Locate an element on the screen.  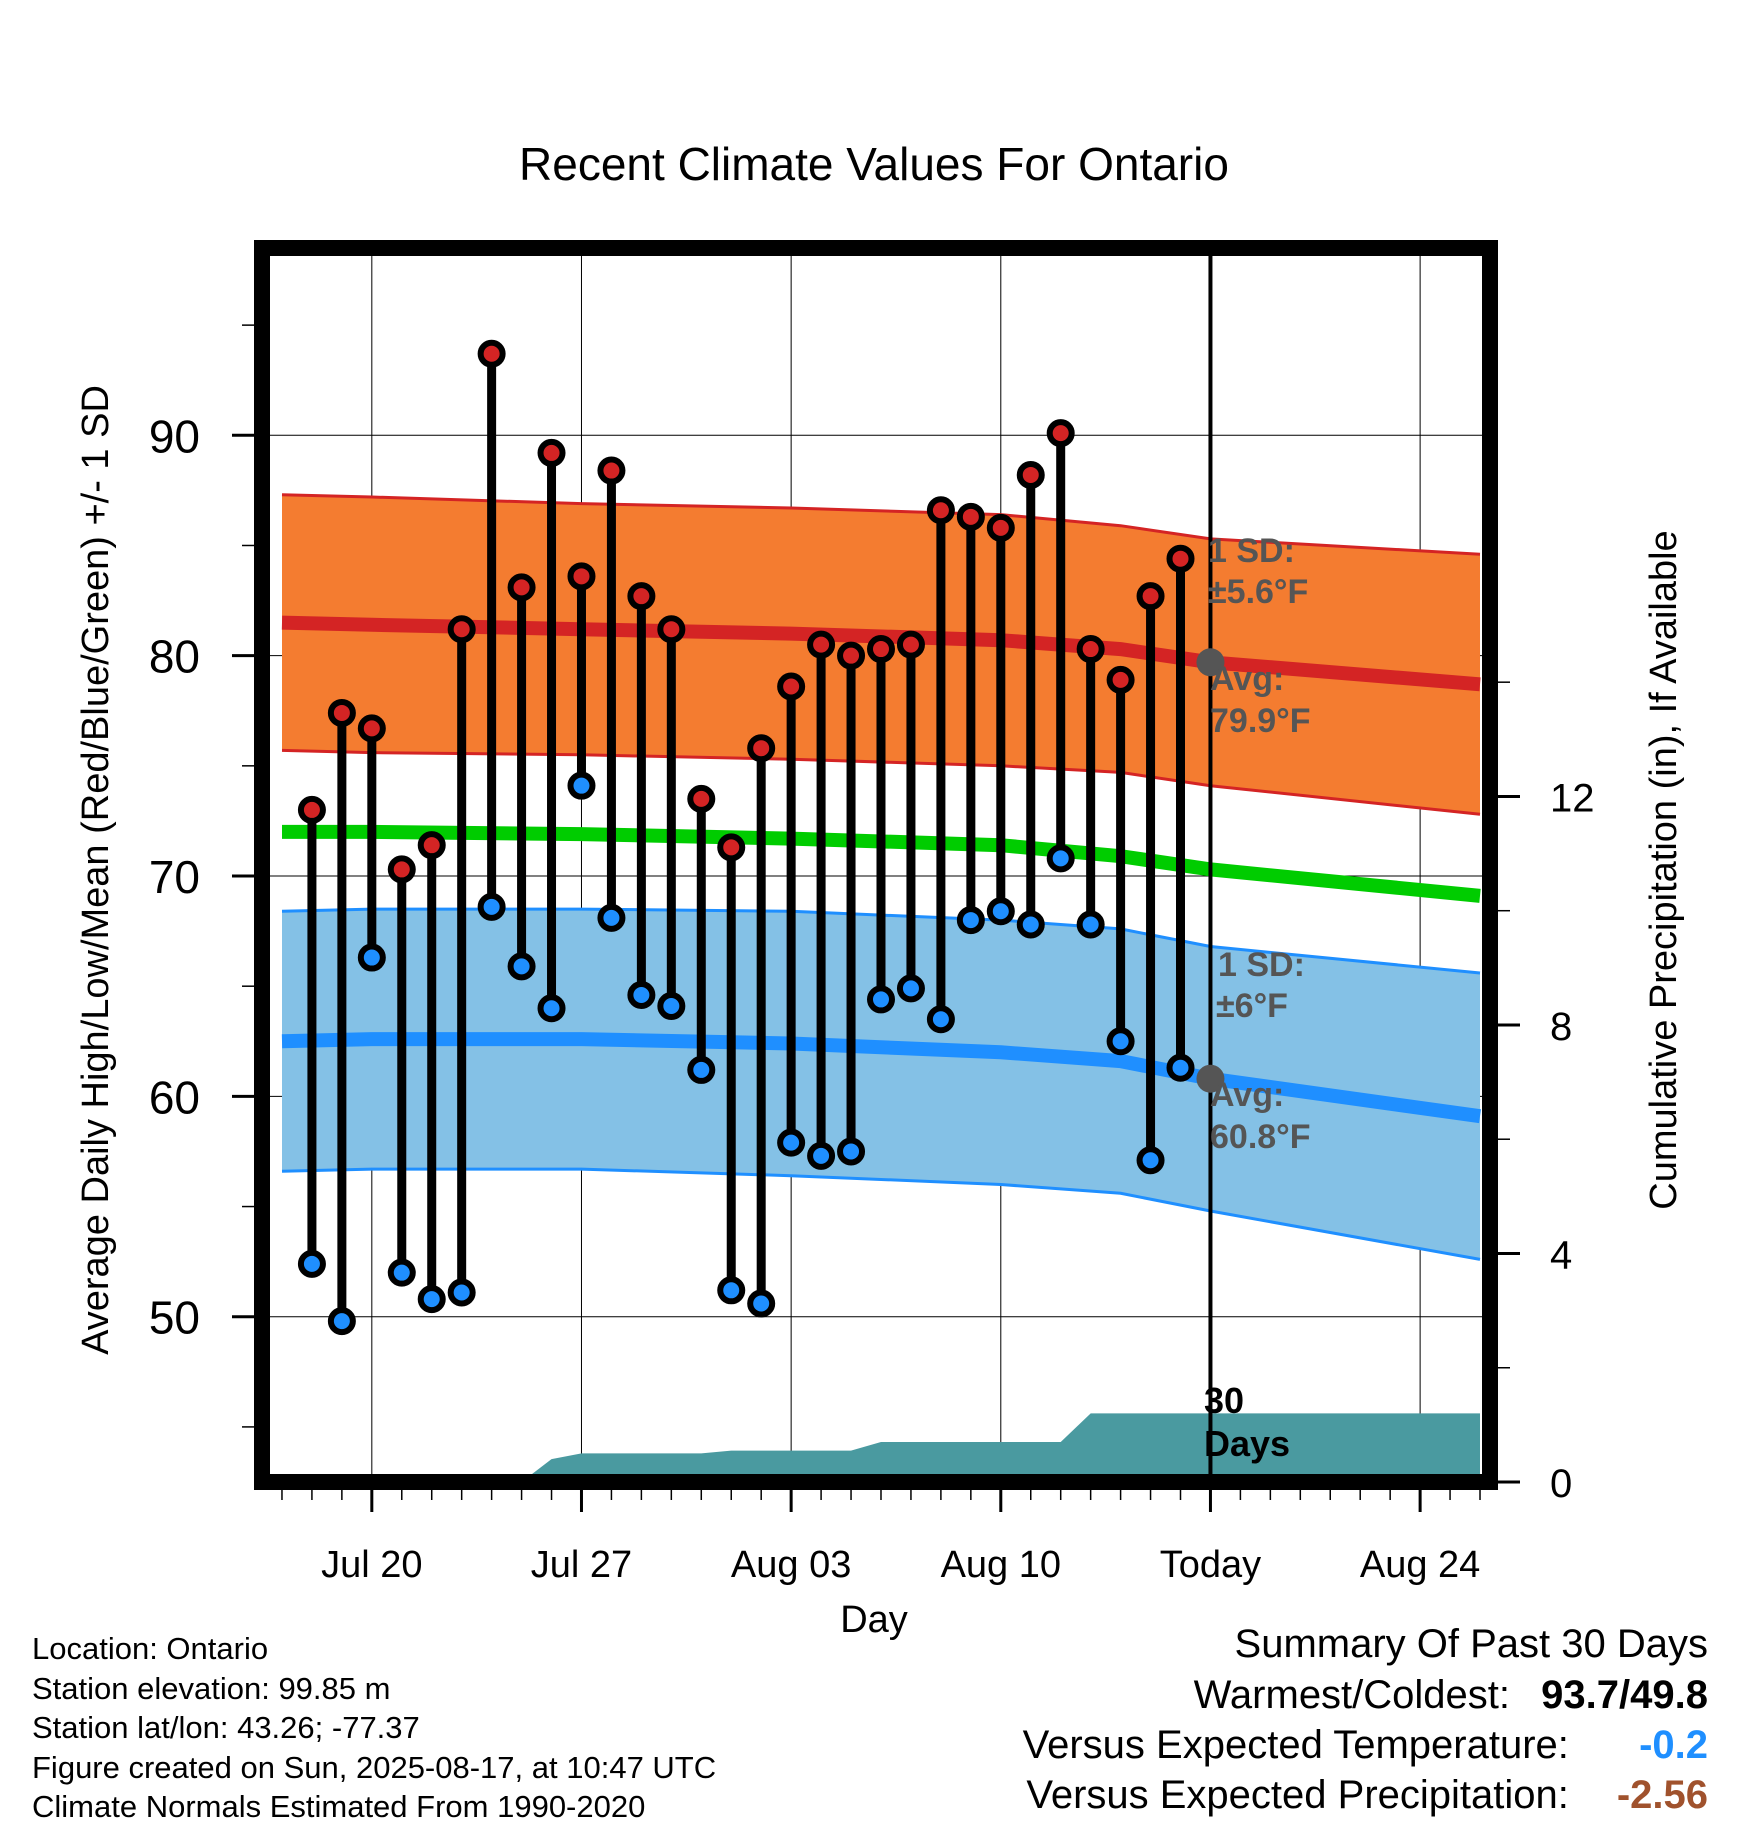
normal-high-line is located at coordinates (881, 653).